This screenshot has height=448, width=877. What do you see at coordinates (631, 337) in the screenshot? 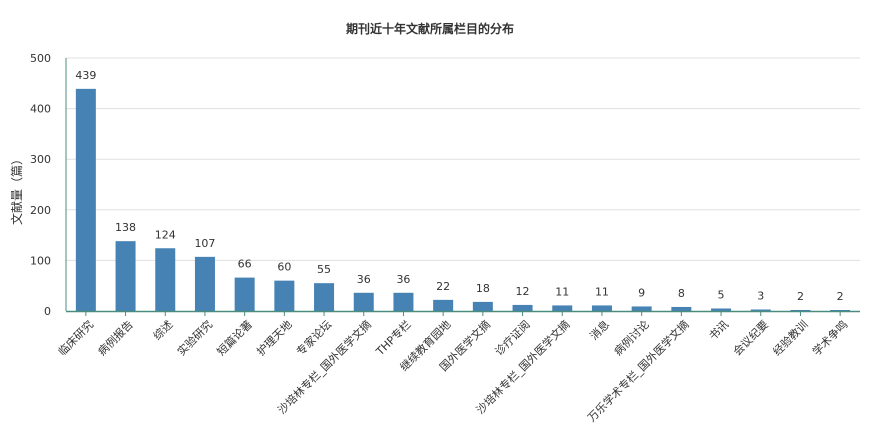
I see `x-tick-label: 病例讨论` at bounding box center [631, 337].